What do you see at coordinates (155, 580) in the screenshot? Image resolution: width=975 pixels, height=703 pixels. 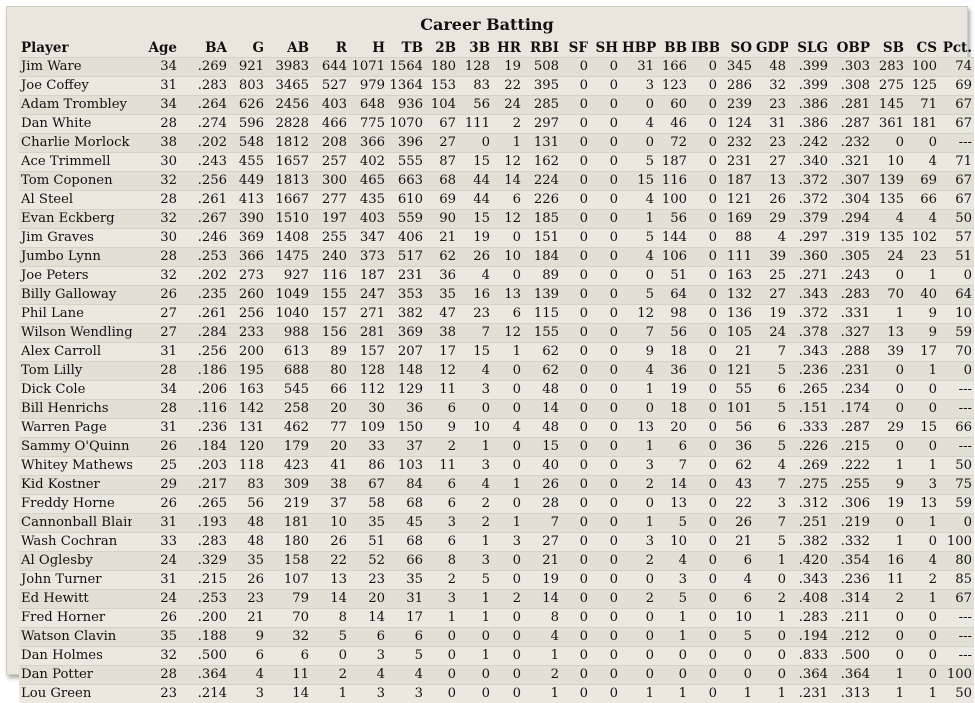 I see `stat-cell: 31` at bounding box center [155, 580].